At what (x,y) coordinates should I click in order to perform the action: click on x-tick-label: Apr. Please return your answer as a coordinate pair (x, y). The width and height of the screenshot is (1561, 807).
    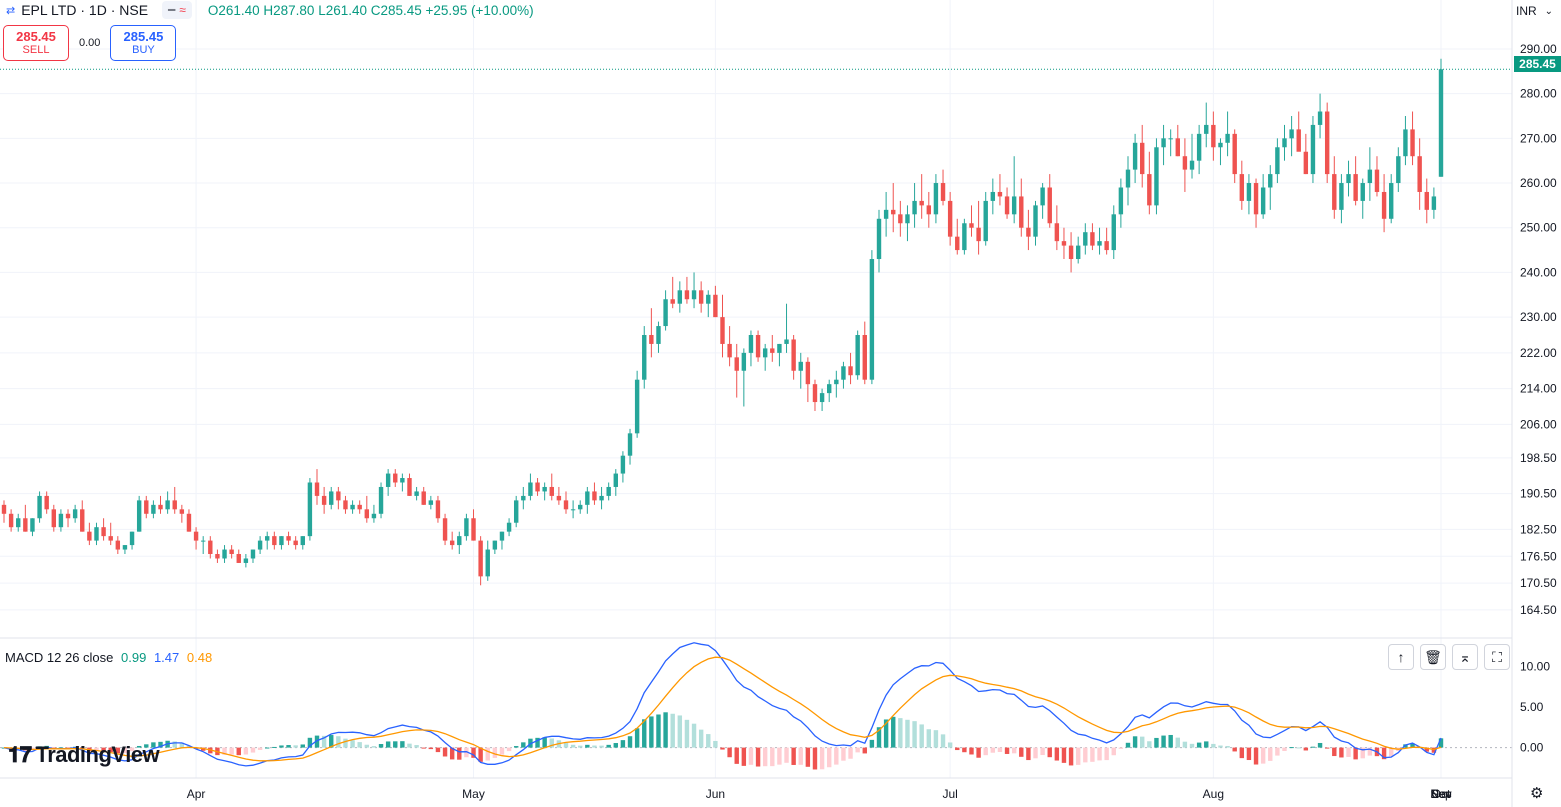
    Looking at the image, I should click on (196, 794).